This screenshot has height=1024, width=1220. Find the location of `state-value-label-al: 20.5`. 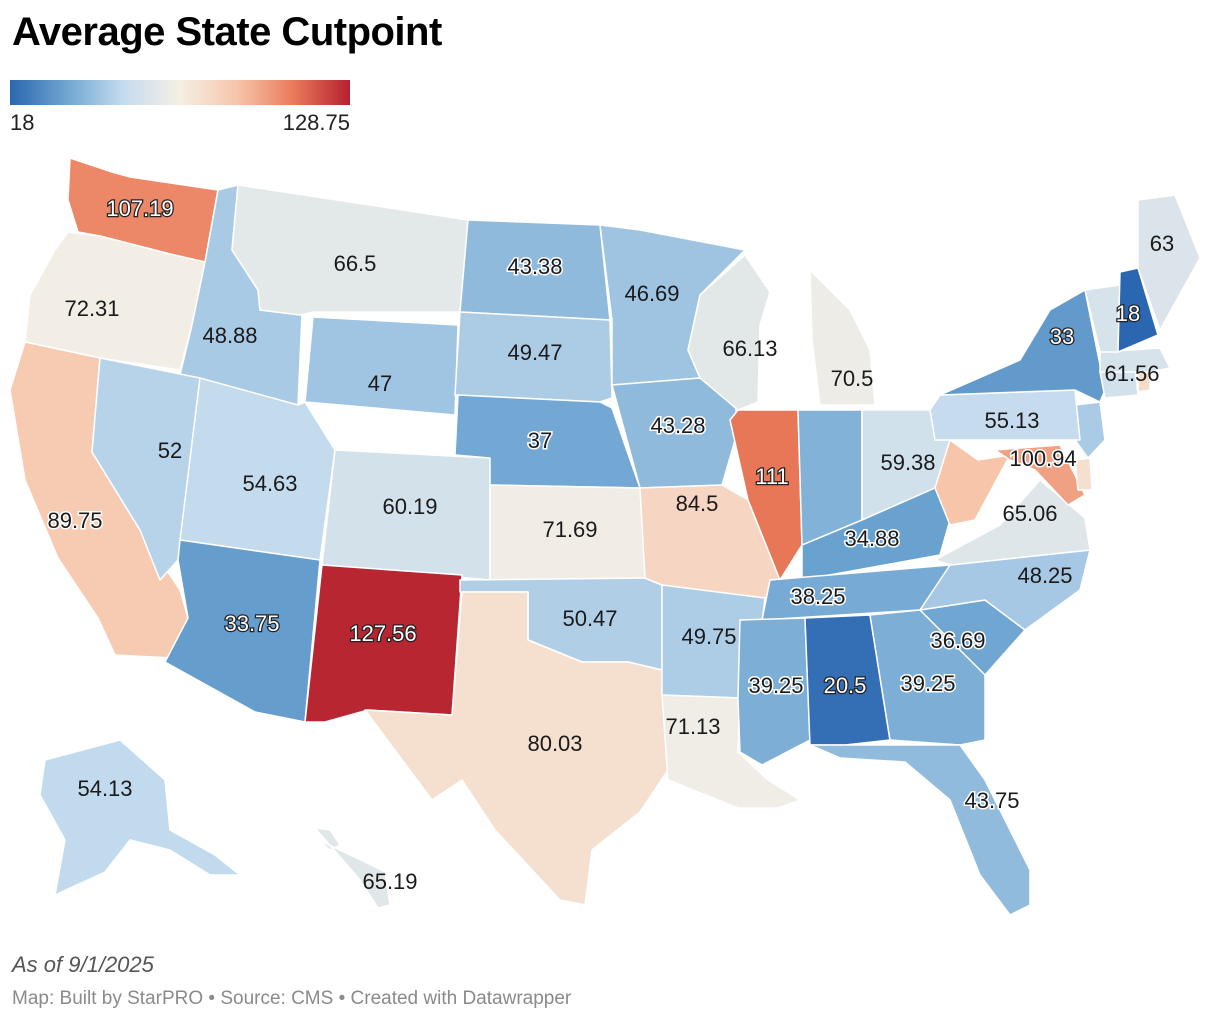

state-value-label-al: 20.5 is located at coordinates (845, 685).